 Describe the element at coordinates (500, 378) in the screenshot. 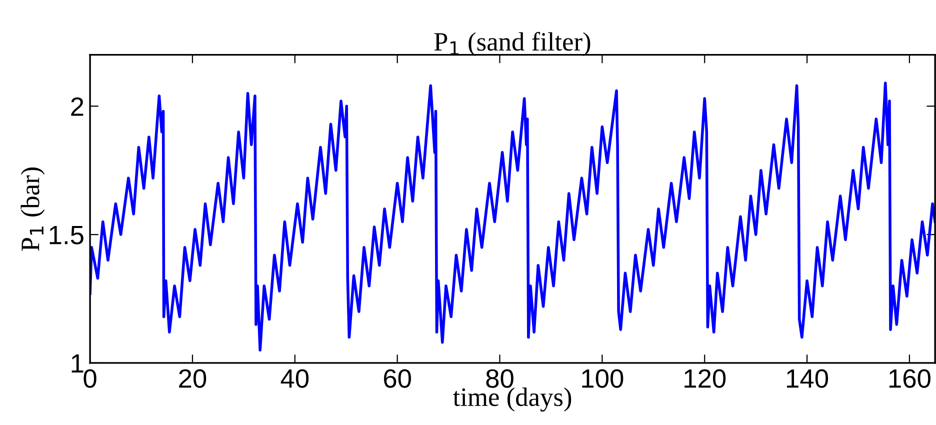

I see `x-tick-label: 80` at that location.